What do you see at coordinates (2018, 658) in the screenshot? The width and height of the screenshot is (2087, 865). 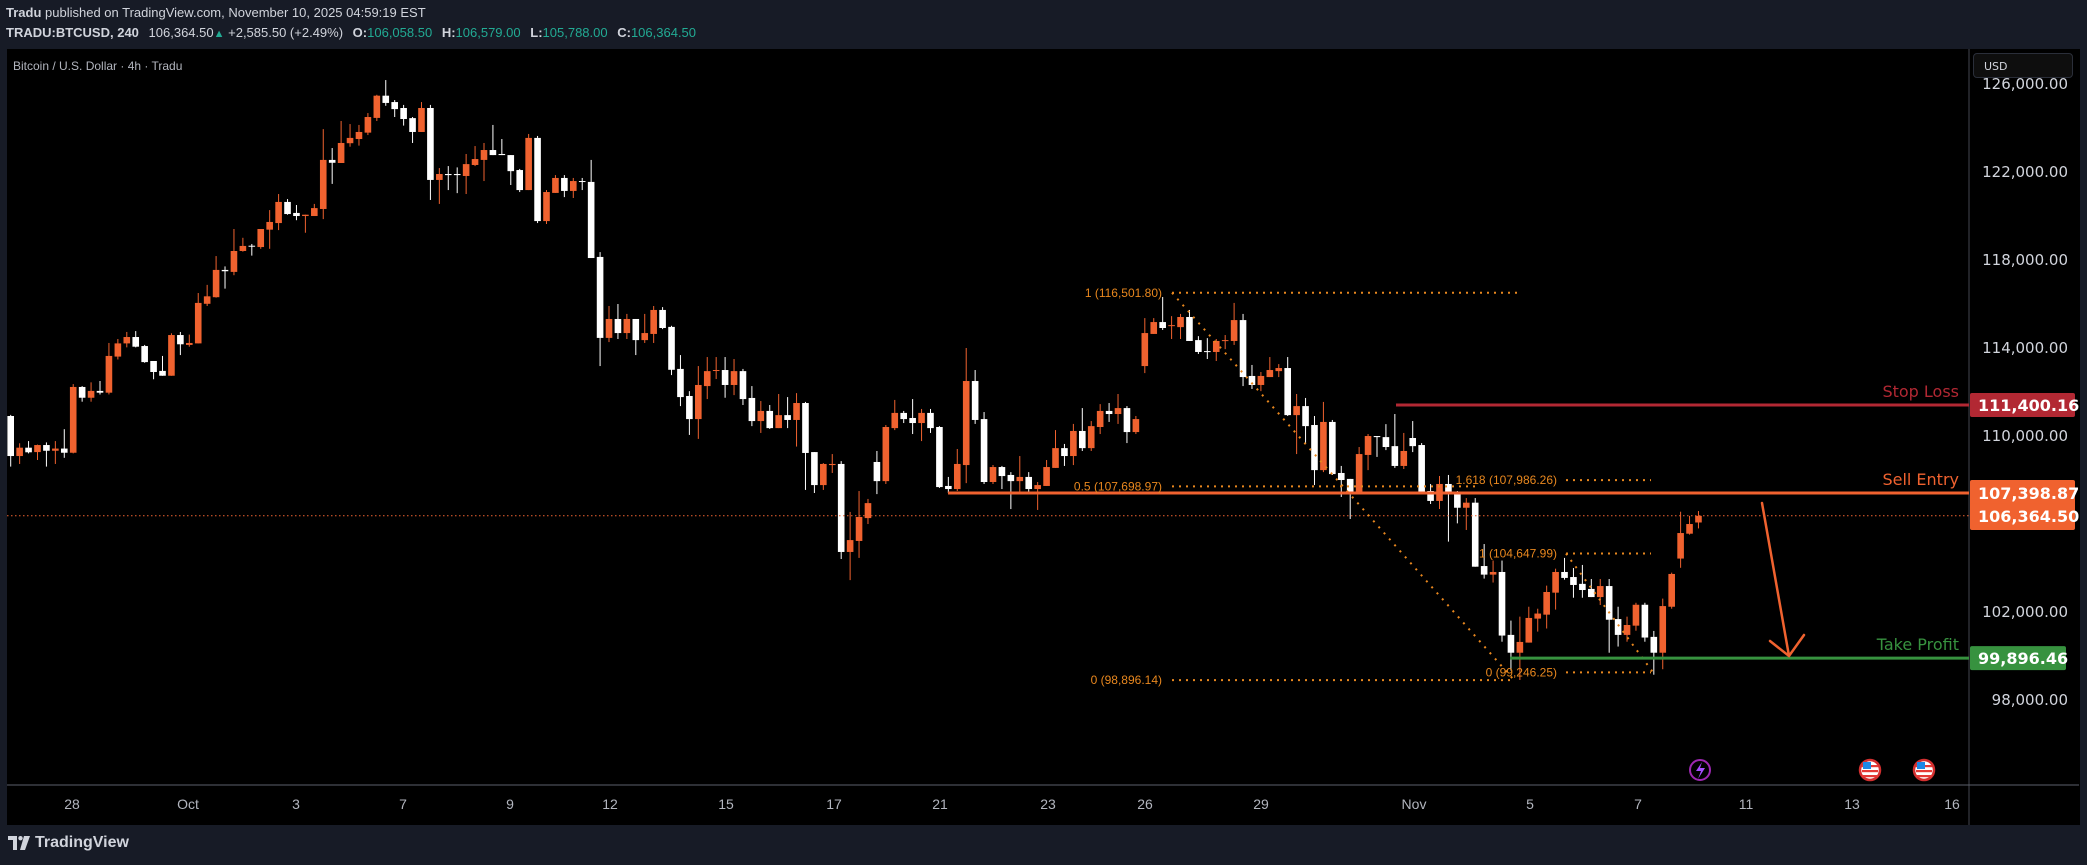 I see `take-profit-badge` at bounding box center [2018, 658].